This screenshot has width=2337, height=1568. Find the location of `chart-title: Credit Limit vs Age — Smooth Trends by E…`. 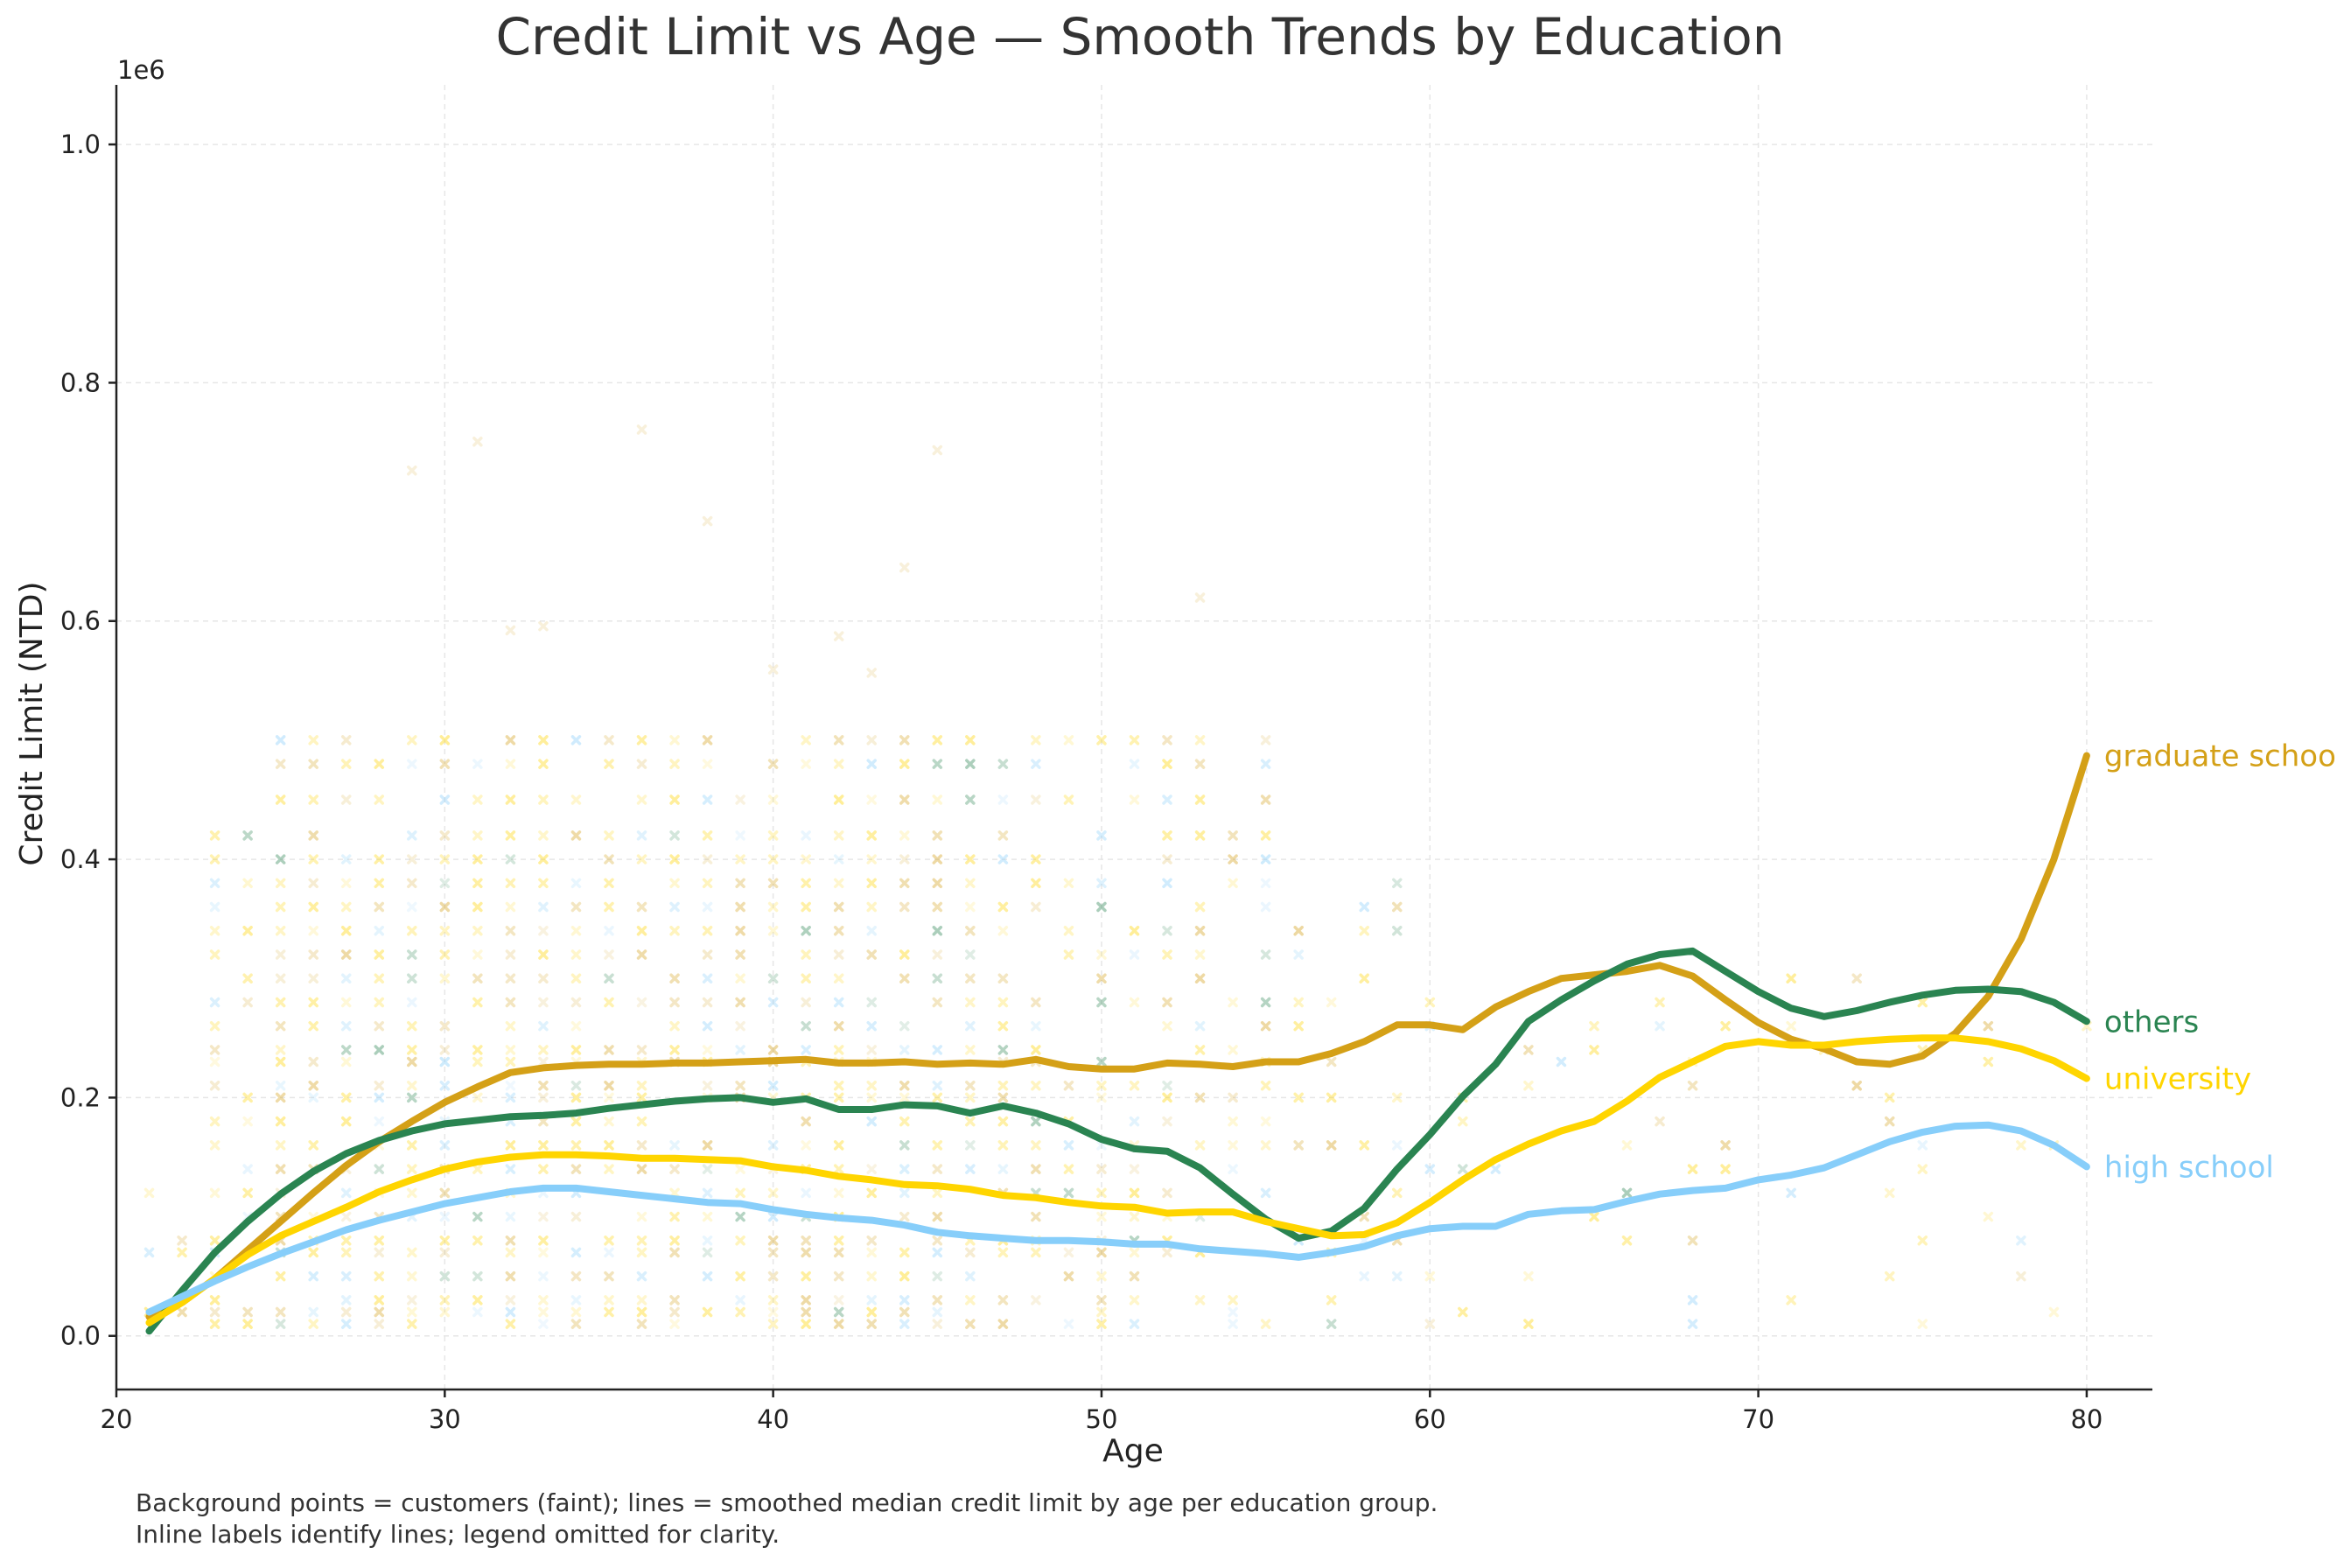

chart-title: Credit Limit vs Age — Smooth Trends by E… is located at coordinates (1139, 36).